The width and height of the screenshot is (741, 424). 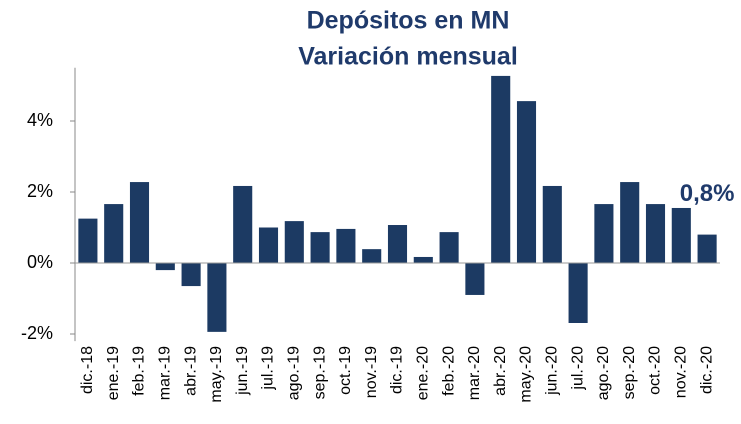 I want to click on x-tick-label: dic.-19, so click(x=397, y=370).